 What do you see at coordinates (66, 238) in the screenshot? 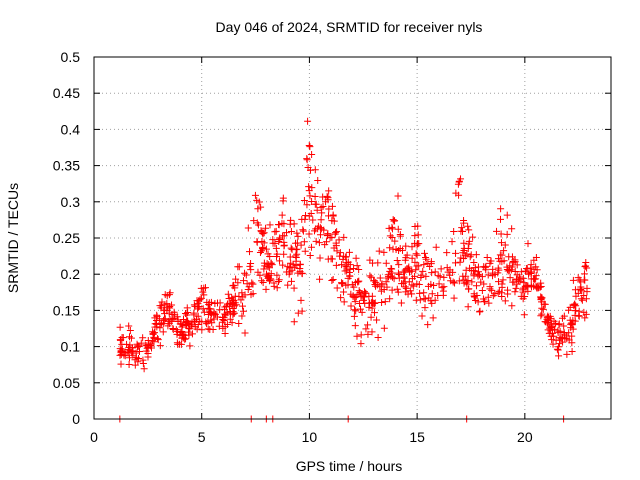
I see `y-tick-labels: 0 0.05 0.1 0.15 0.2 0.25 0.3 0.35 0.4 0.45 0.5` at bounding box center [66, 238].